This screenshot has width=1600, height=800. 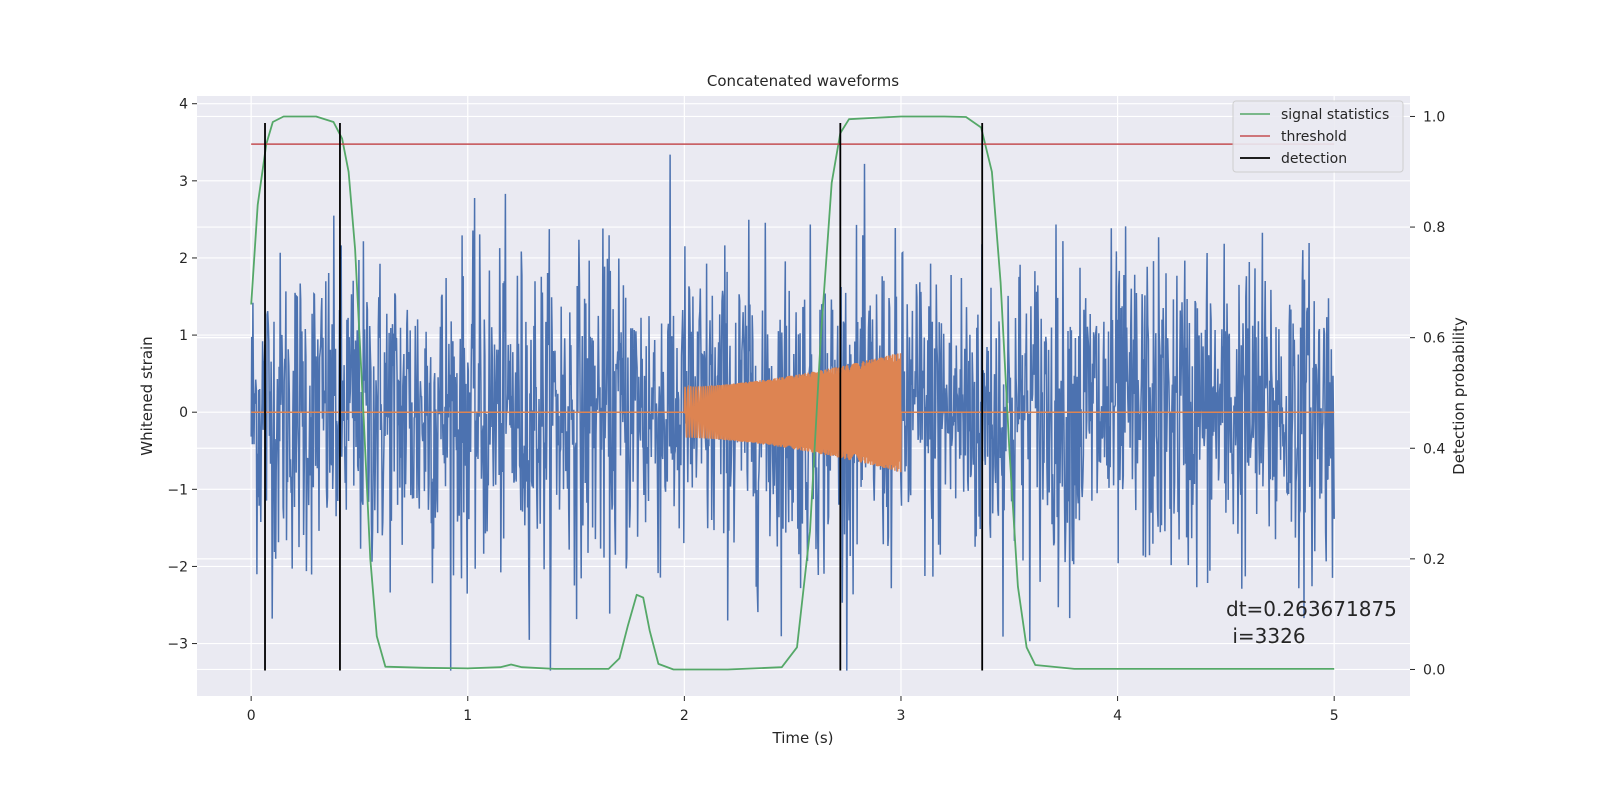 I want to click on legend-box, so click(x=1318, y=136).